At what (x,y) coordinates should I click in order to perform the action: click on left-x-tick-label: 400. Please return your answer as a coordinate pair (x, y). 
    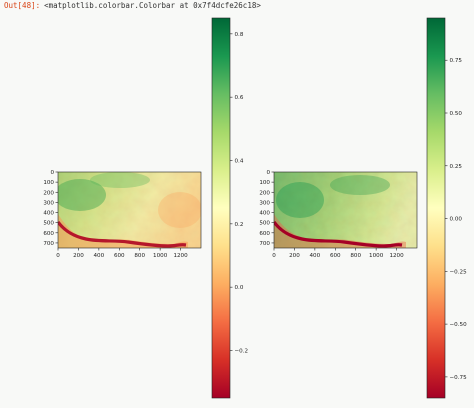
    Looking at the image, I should click on (99, 256).